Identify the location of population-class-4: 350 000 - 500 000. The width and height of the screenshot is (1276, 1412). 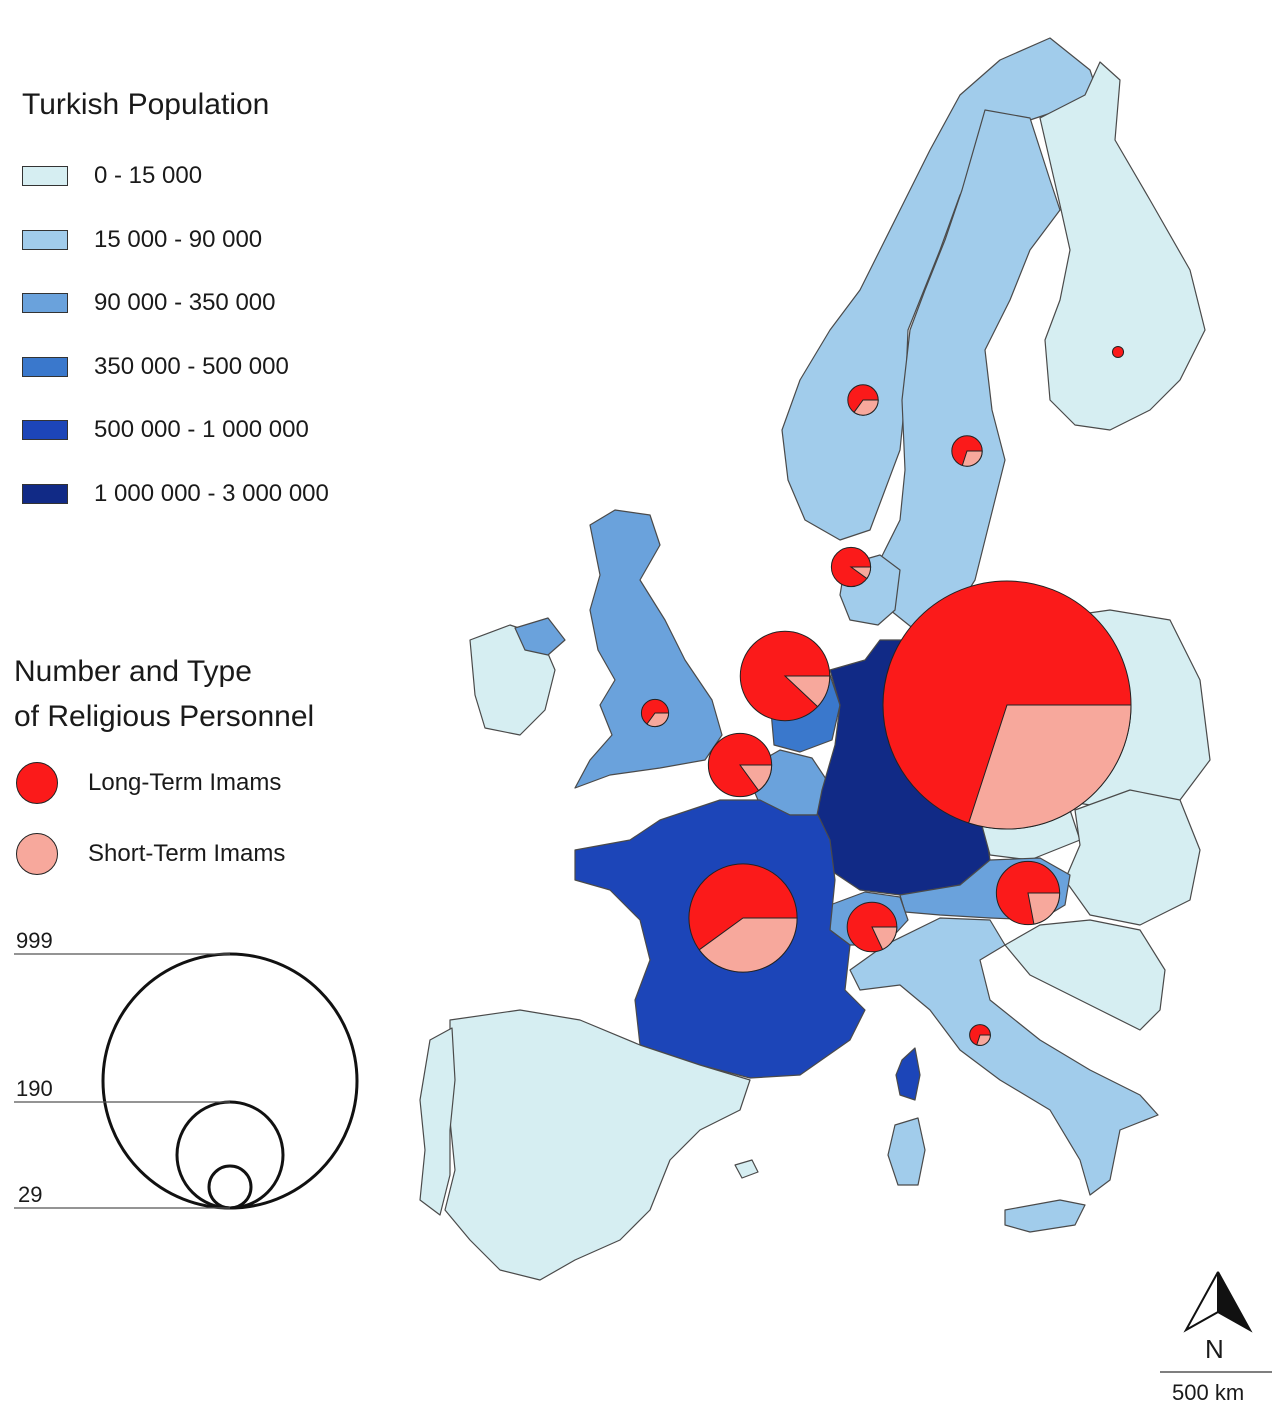
(155, 367).